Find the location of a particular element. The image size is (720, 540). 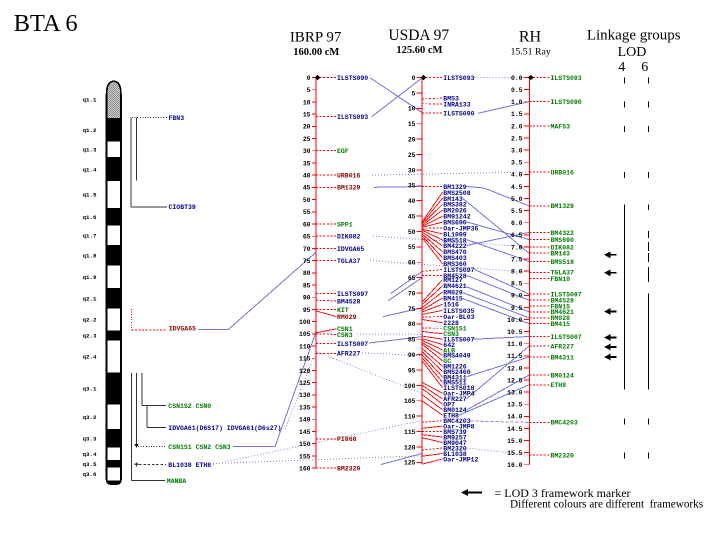

svg-text: 105 is located at coordinates (410, 401).